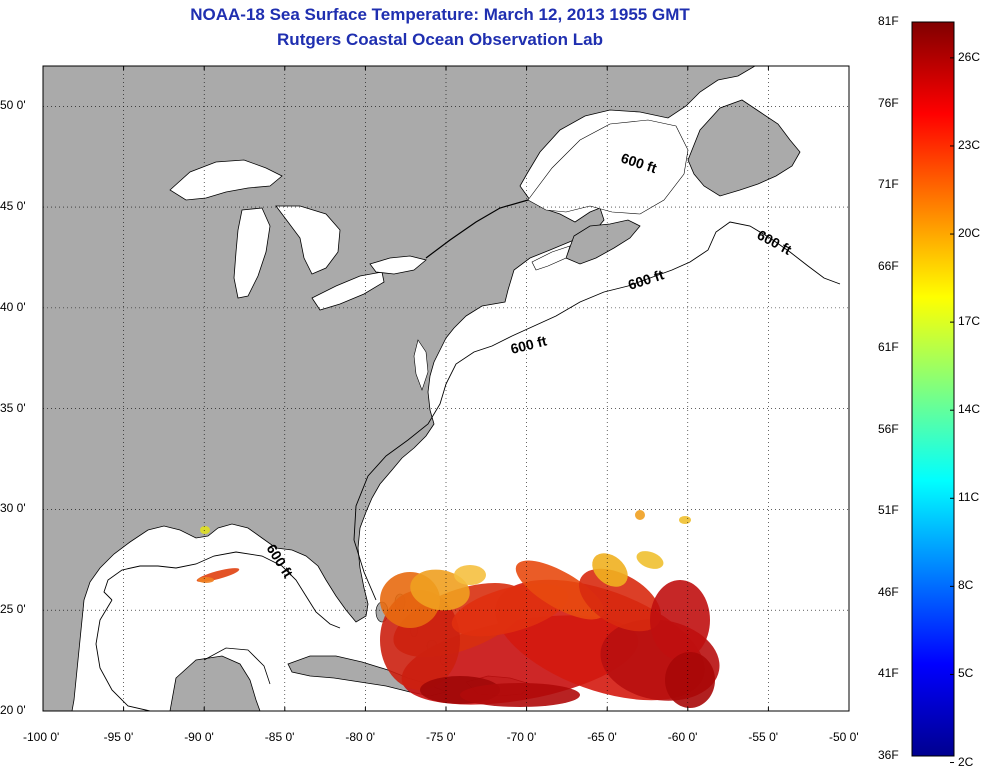 The image size is (984, 770). I want to click on fahrenheit-label: 76F, so click(888, 102).